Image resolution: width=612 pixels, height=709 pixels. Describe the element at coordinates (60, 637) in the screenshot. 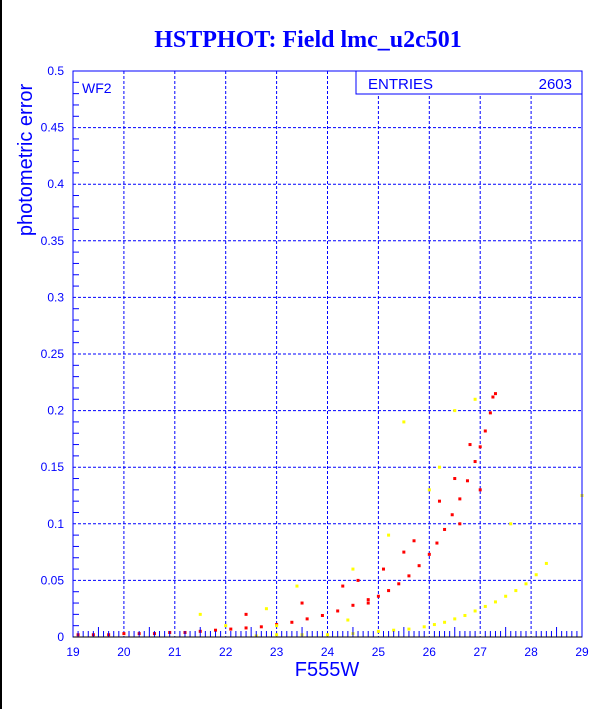

I see `y-tick-label: 0` at that location.